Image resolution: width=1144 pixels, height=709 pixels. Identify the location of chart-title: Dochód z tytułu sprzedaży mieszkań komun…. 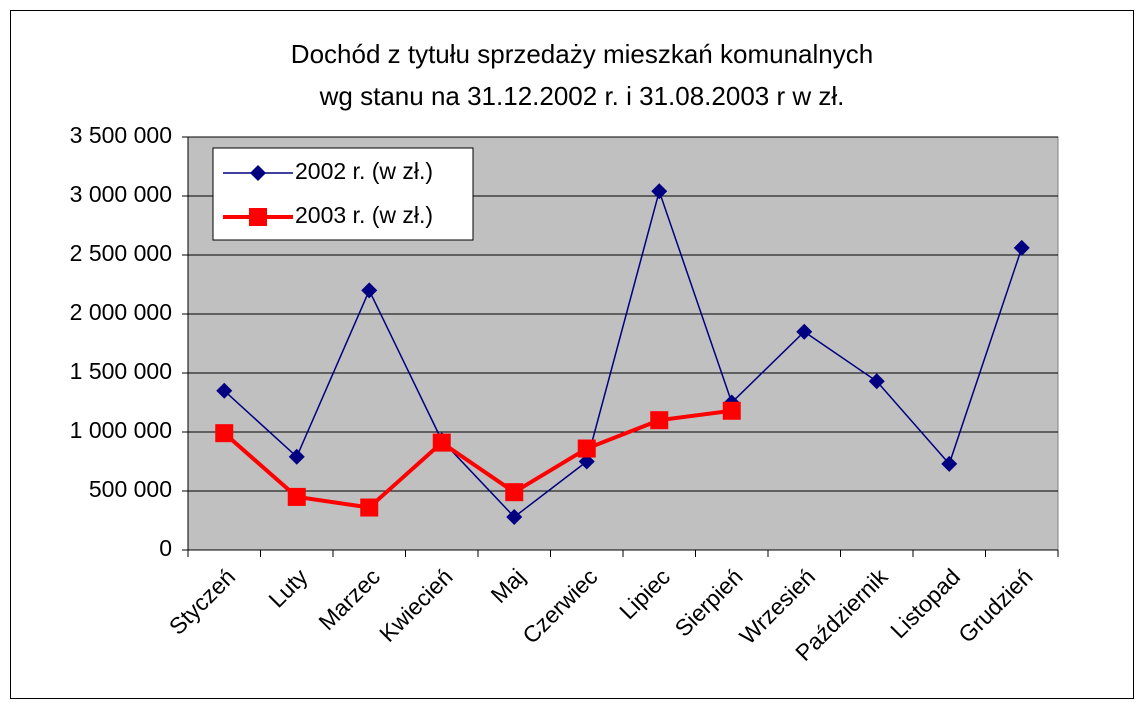
(582, 54).